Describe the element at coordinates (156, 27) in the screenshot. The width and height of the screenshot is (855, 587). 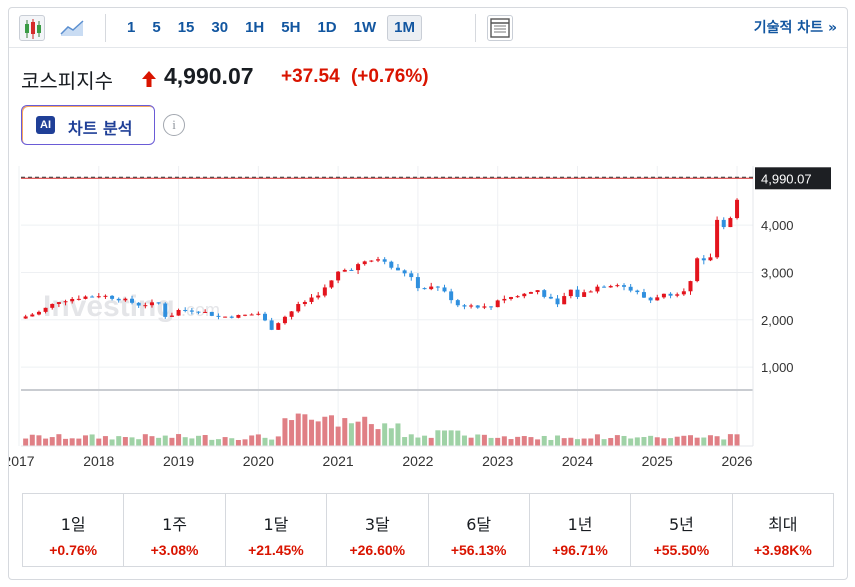
I see `interval-5-button: 5` at that location.